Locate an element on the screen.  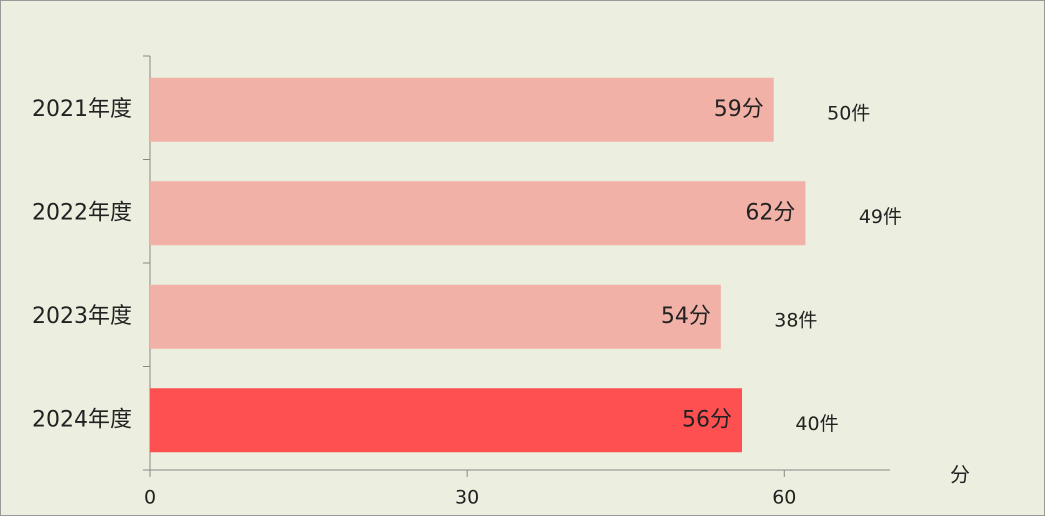
count-label: 38件 is located at coordinates (795, 320).